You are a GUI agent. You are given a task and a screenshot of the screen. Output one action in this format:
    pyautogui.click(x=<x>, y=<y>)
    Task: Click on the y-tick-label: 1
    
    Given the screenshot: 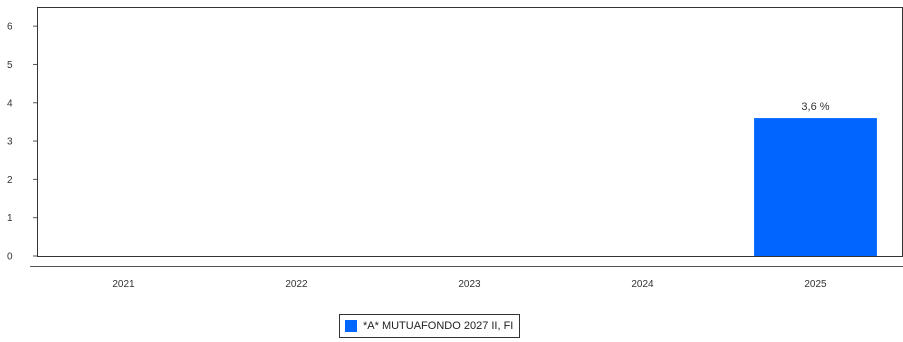 What is the action you would take?
    pyautogui.click(x=10, y=218)
    